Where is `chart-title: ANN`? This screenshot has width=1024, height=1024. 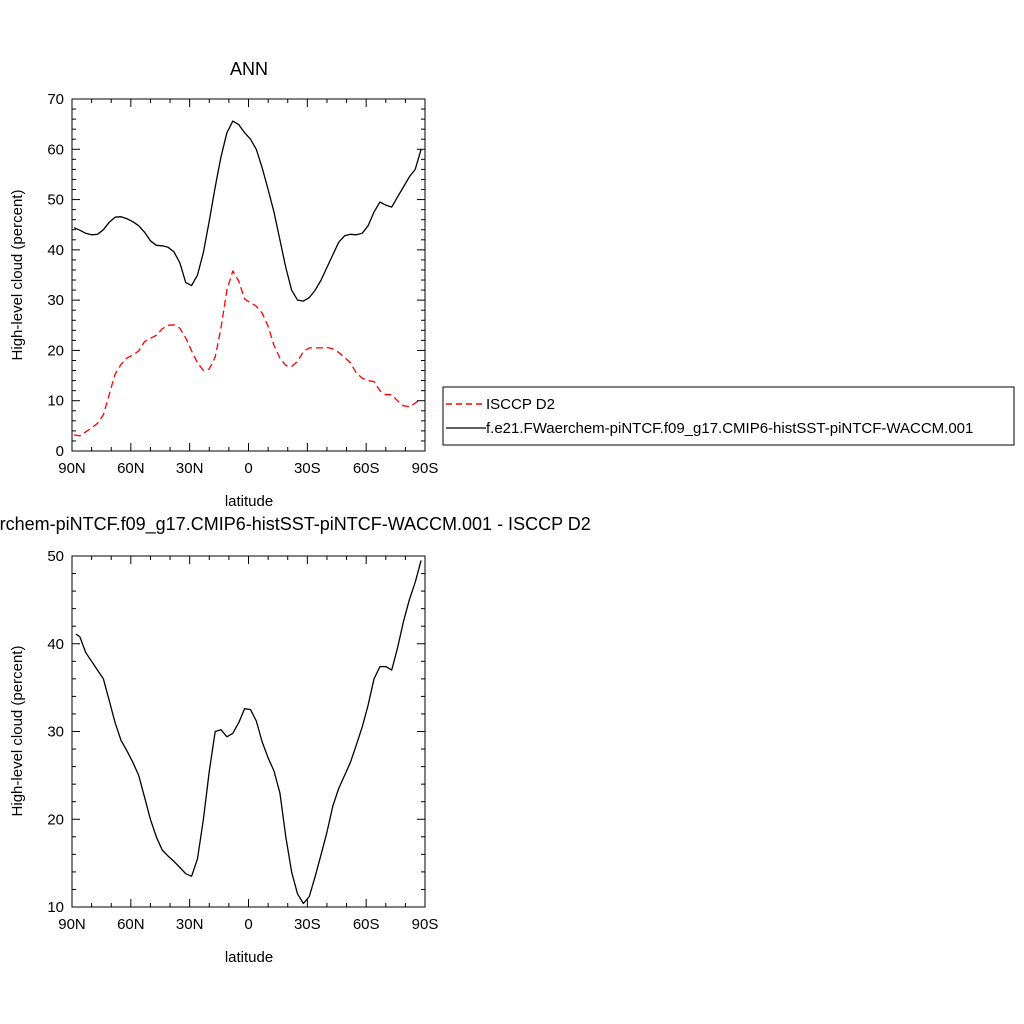 chart-title: ANN is located at coordinates (249, 69).